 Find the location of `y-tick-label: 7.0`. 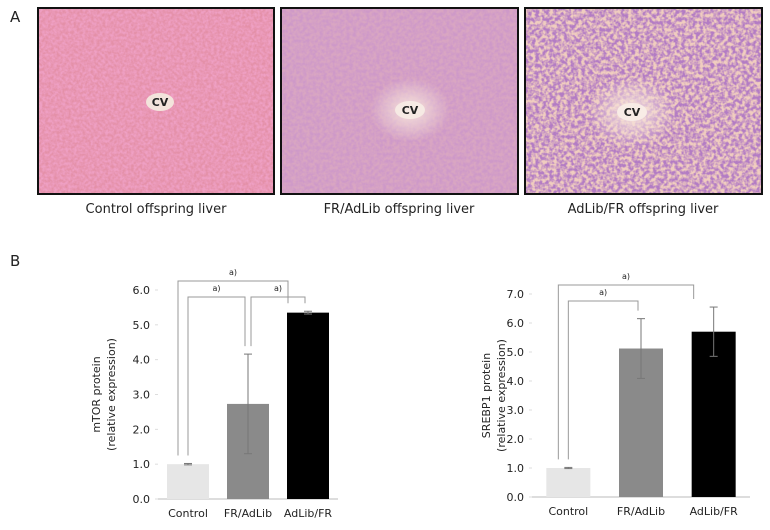

y-tick-label: 7.0 is located at coordinates (516, 294).